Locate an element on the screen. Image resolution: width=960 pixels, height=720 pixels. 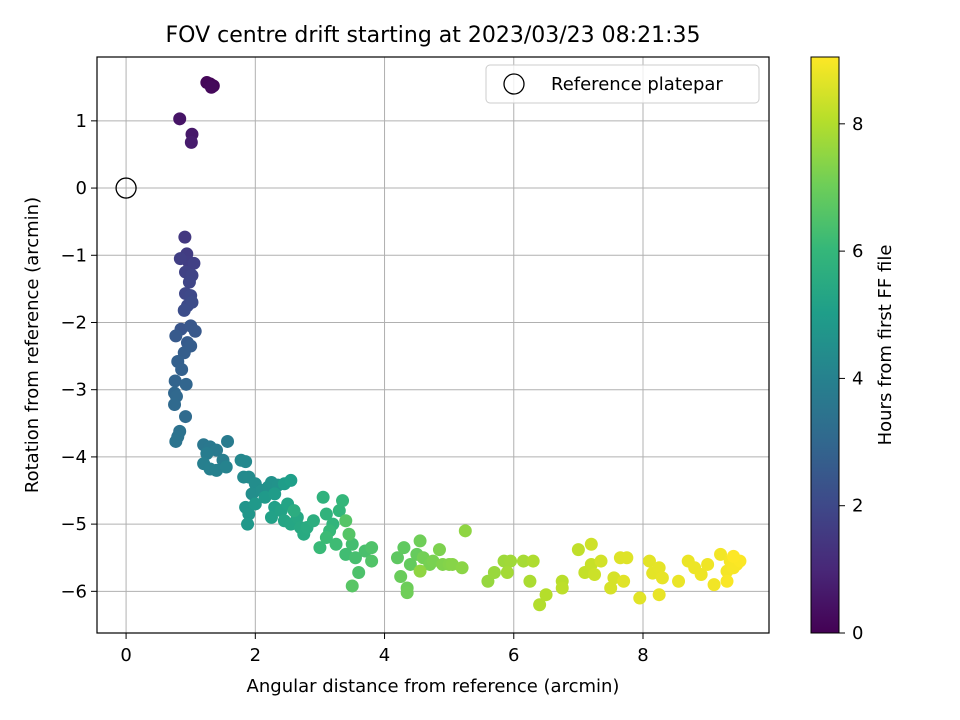
y-tick-label: −3 is located at coordinates (73, 390).